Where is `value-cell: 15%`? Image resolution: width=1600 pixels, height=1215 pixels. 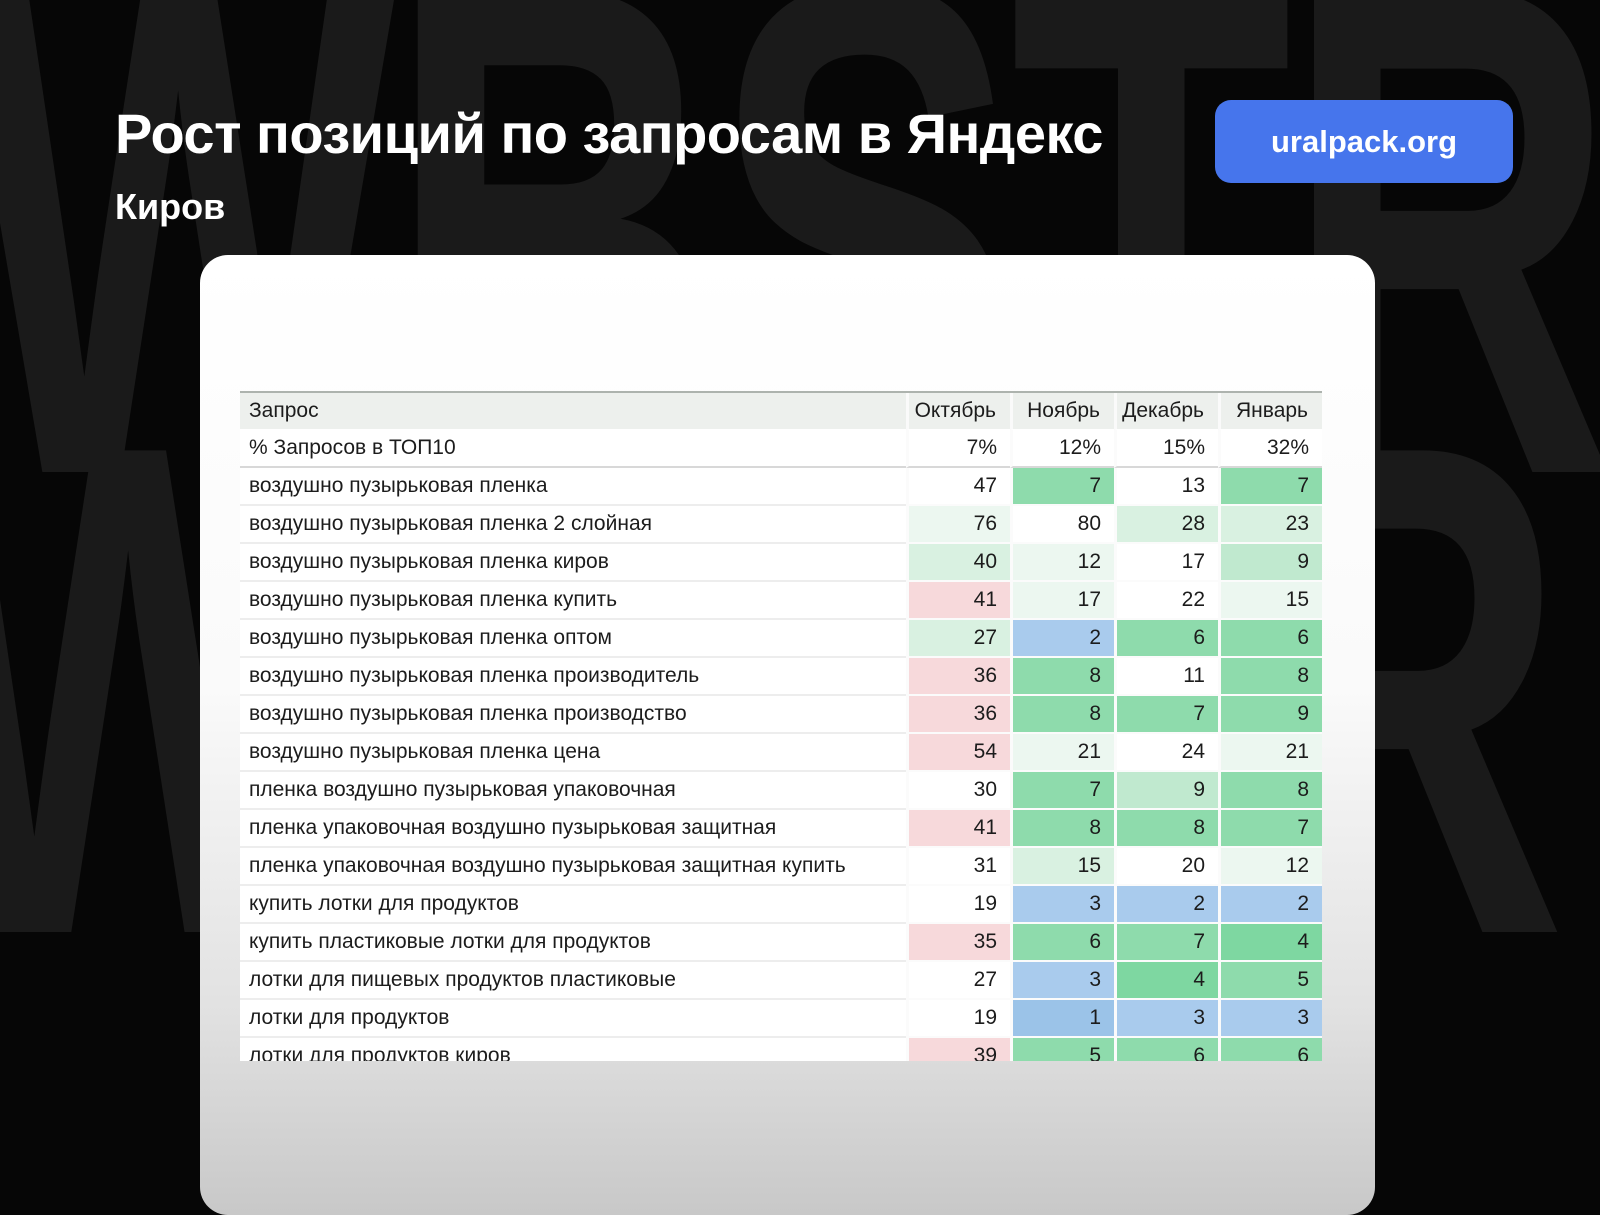 value-cell: 15% is located at coordinates (1166, 449).